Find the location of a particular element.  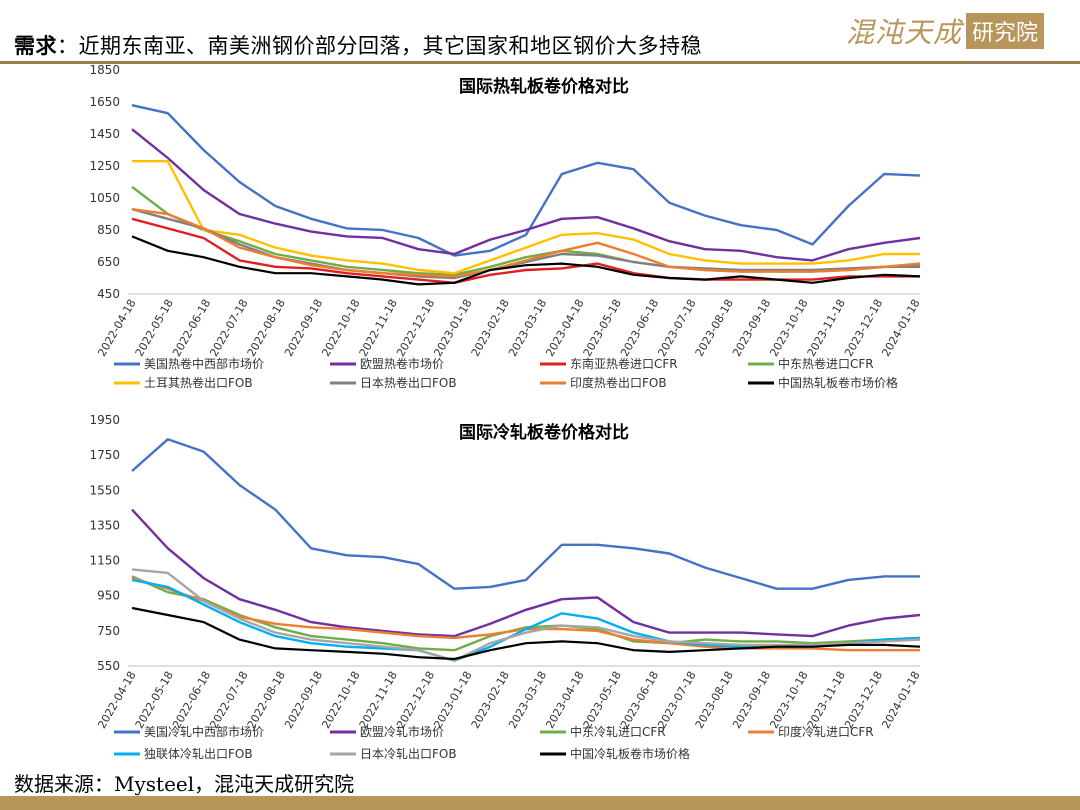

hot-x-tick-label: 2023-07-18 is located at coordinates (676, 328).